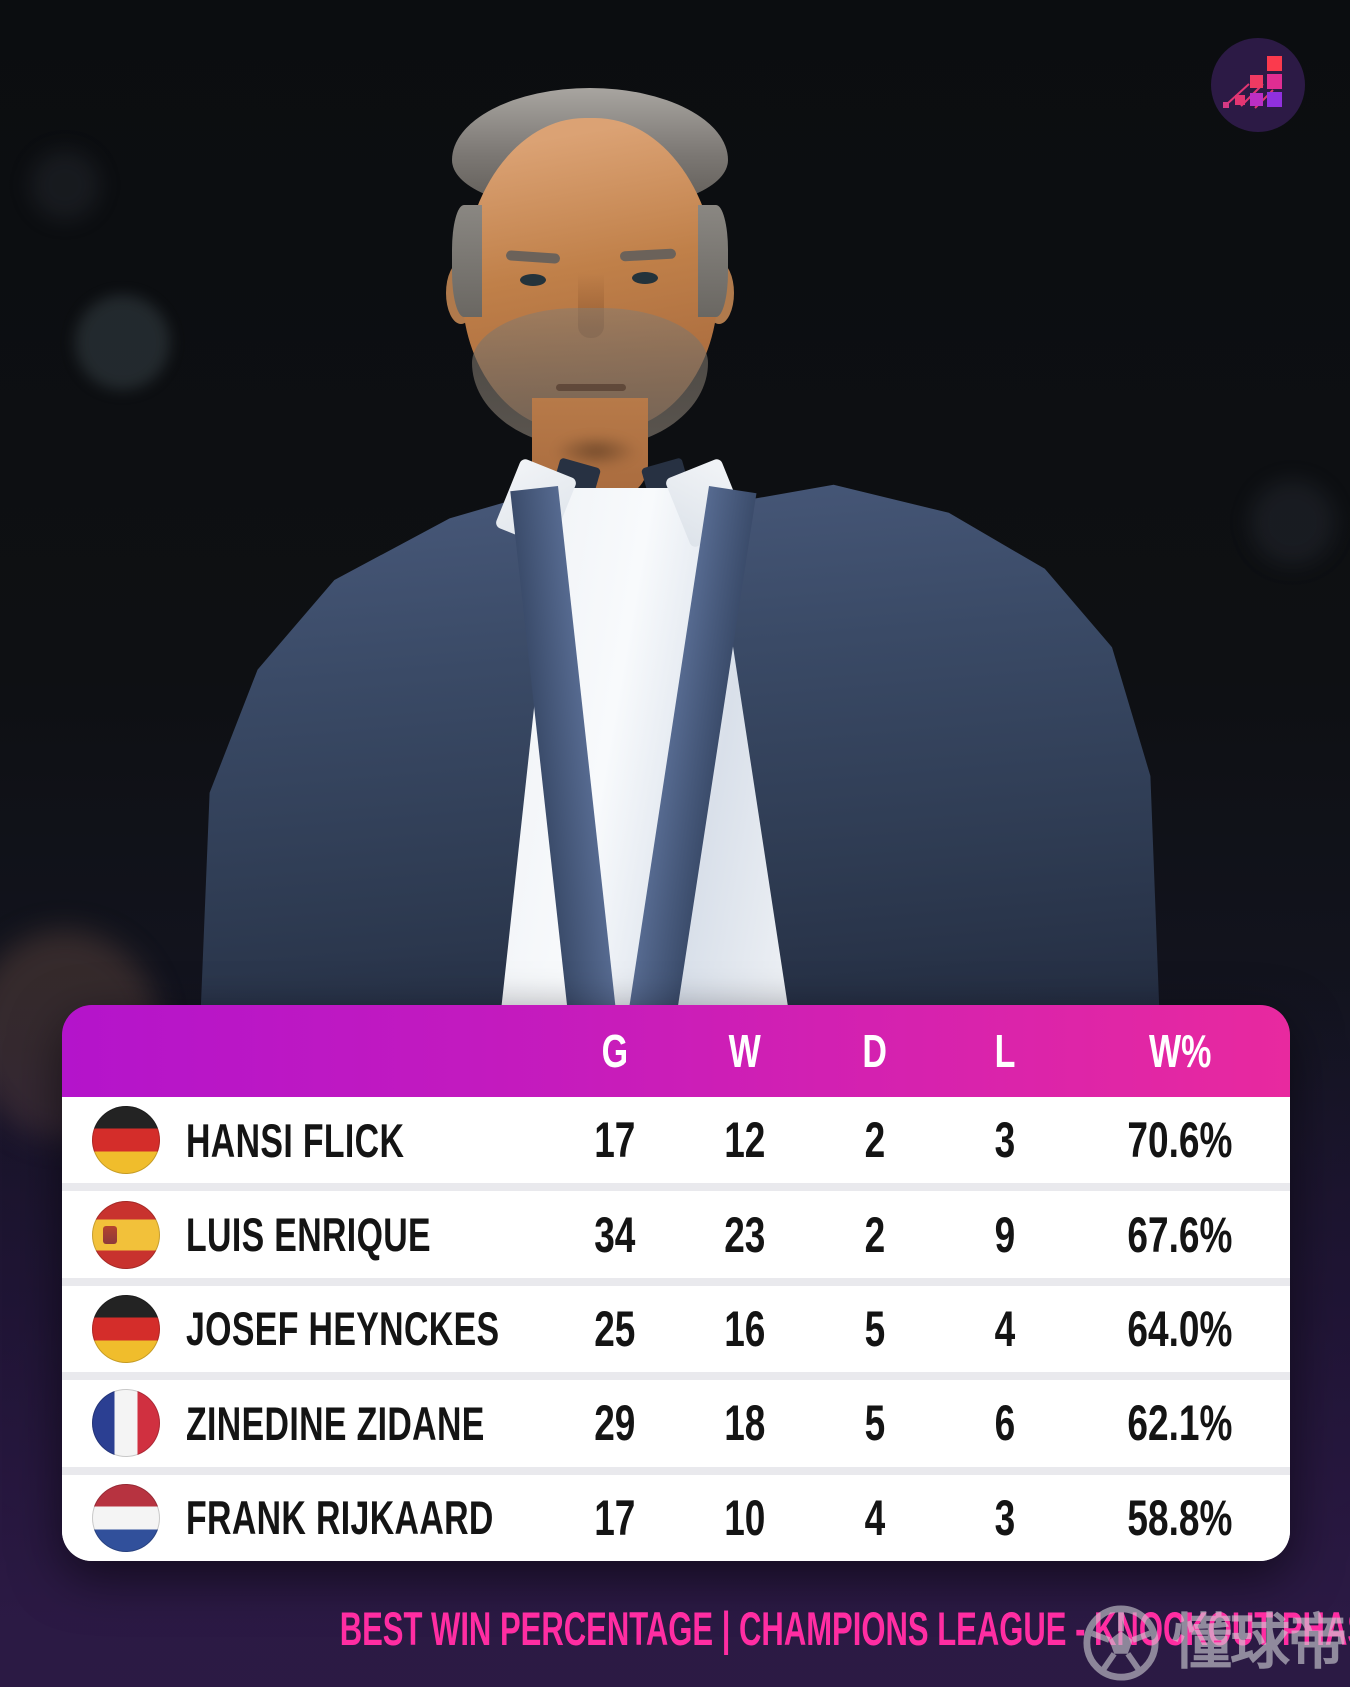 The height and width of the screenshot is (1687, 1350). What do you see at coordinates (1180, 1140) in the screenshot?
I see `win-pct-value: 70.6%` at bounding box center [1180, 1140].